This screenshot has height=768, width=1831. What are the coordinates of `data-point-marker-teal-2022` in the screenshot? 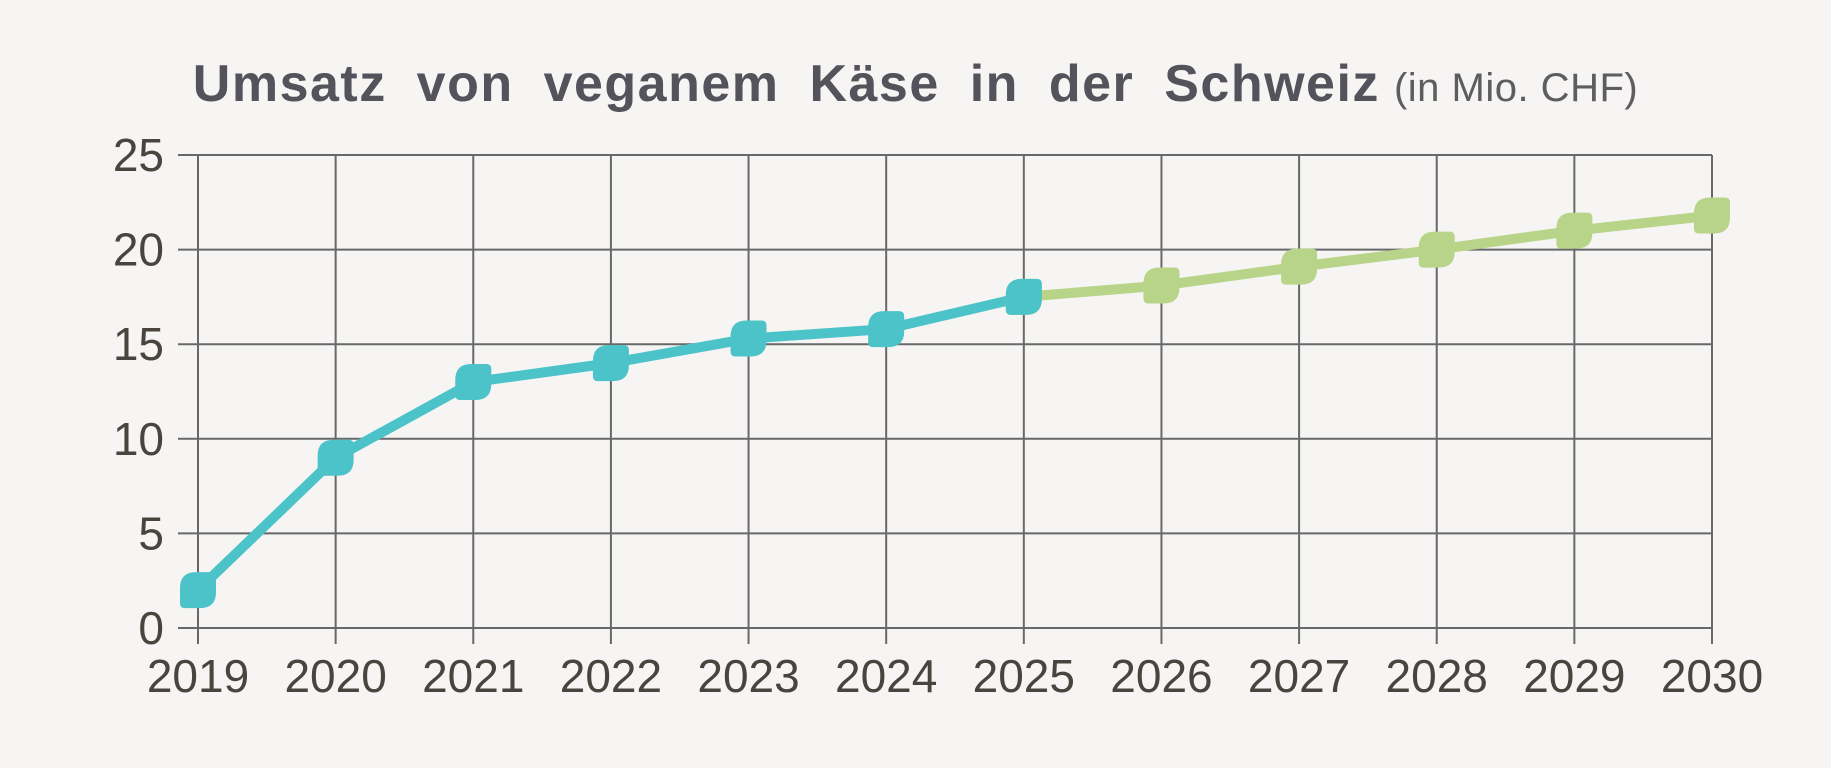 It's located at (610, 363).